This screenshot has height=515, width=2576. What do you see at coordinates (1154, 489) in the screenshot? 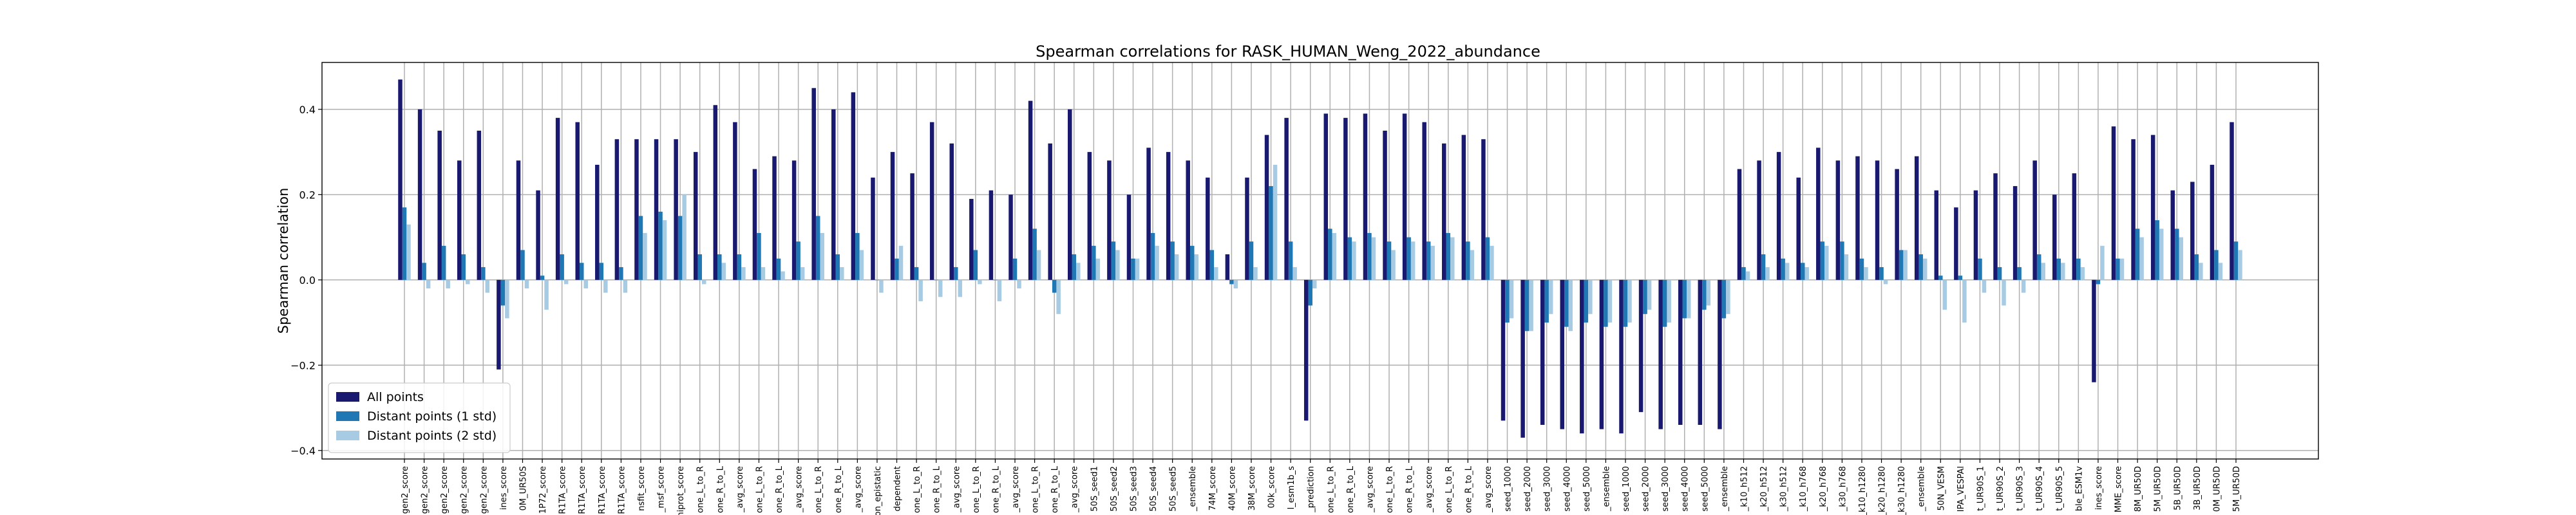
I see `x-tick-label: 50S_seed4` at bounding box center [1154, 489].